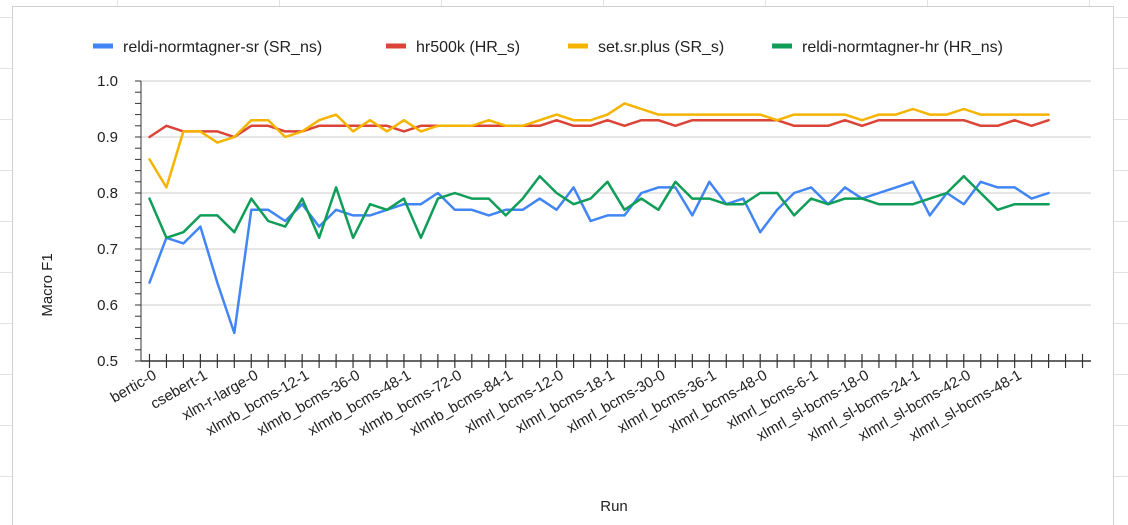 The width and height of the screenshot is (1128, 525). I want to click on y-tick-label: 0.9, so click(107, 137).